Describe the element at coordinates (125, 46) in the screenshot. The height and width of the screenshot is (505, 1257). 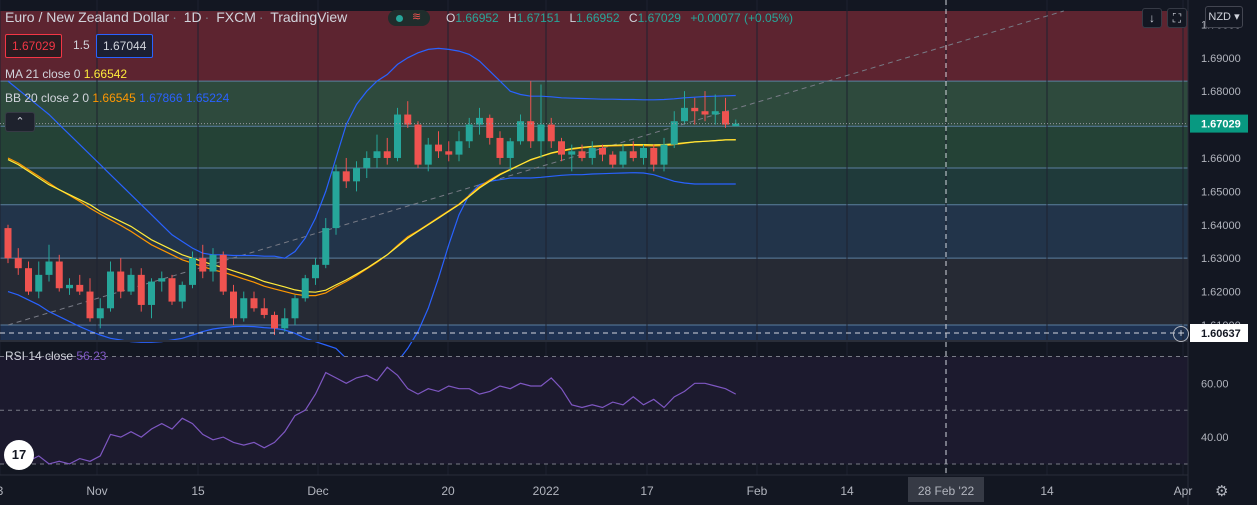
I see `buy-button: 1.67044` at that location.